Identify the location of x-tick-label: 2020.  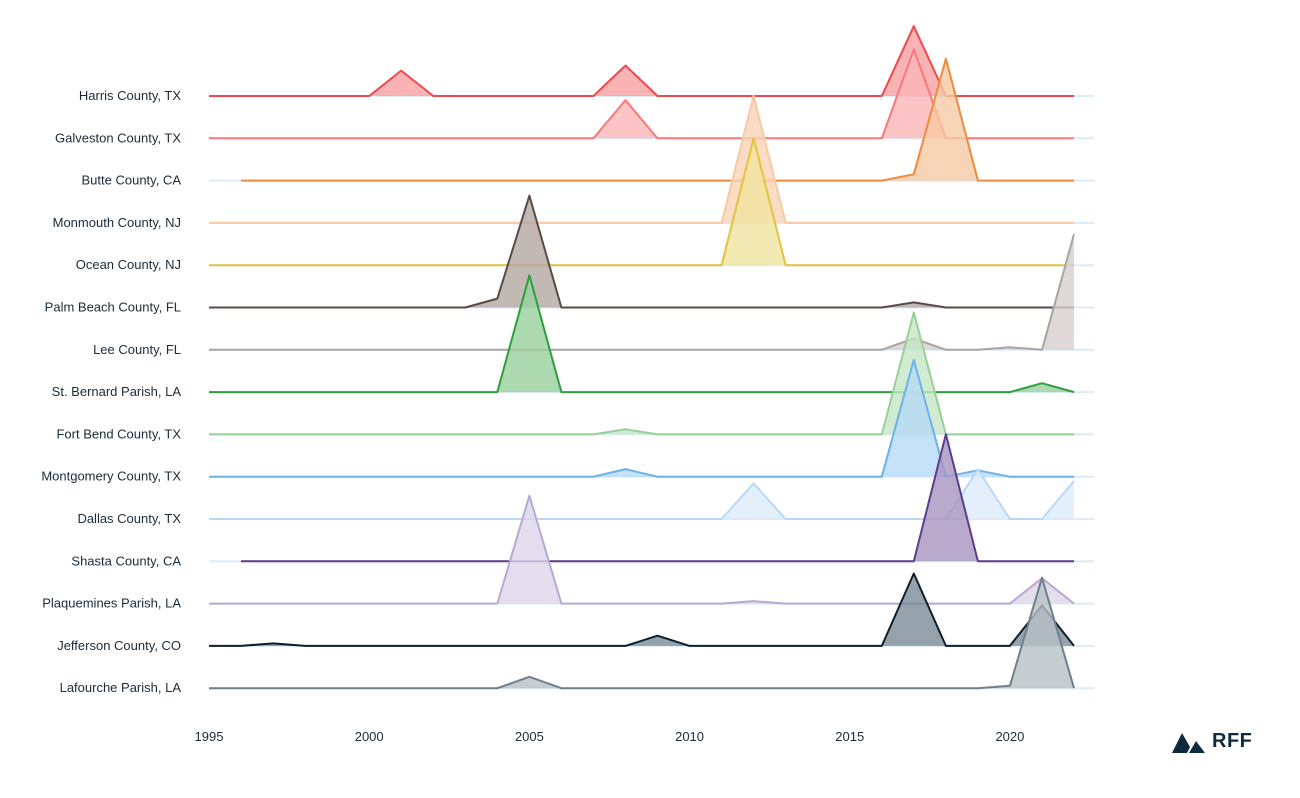
(1009, 736).